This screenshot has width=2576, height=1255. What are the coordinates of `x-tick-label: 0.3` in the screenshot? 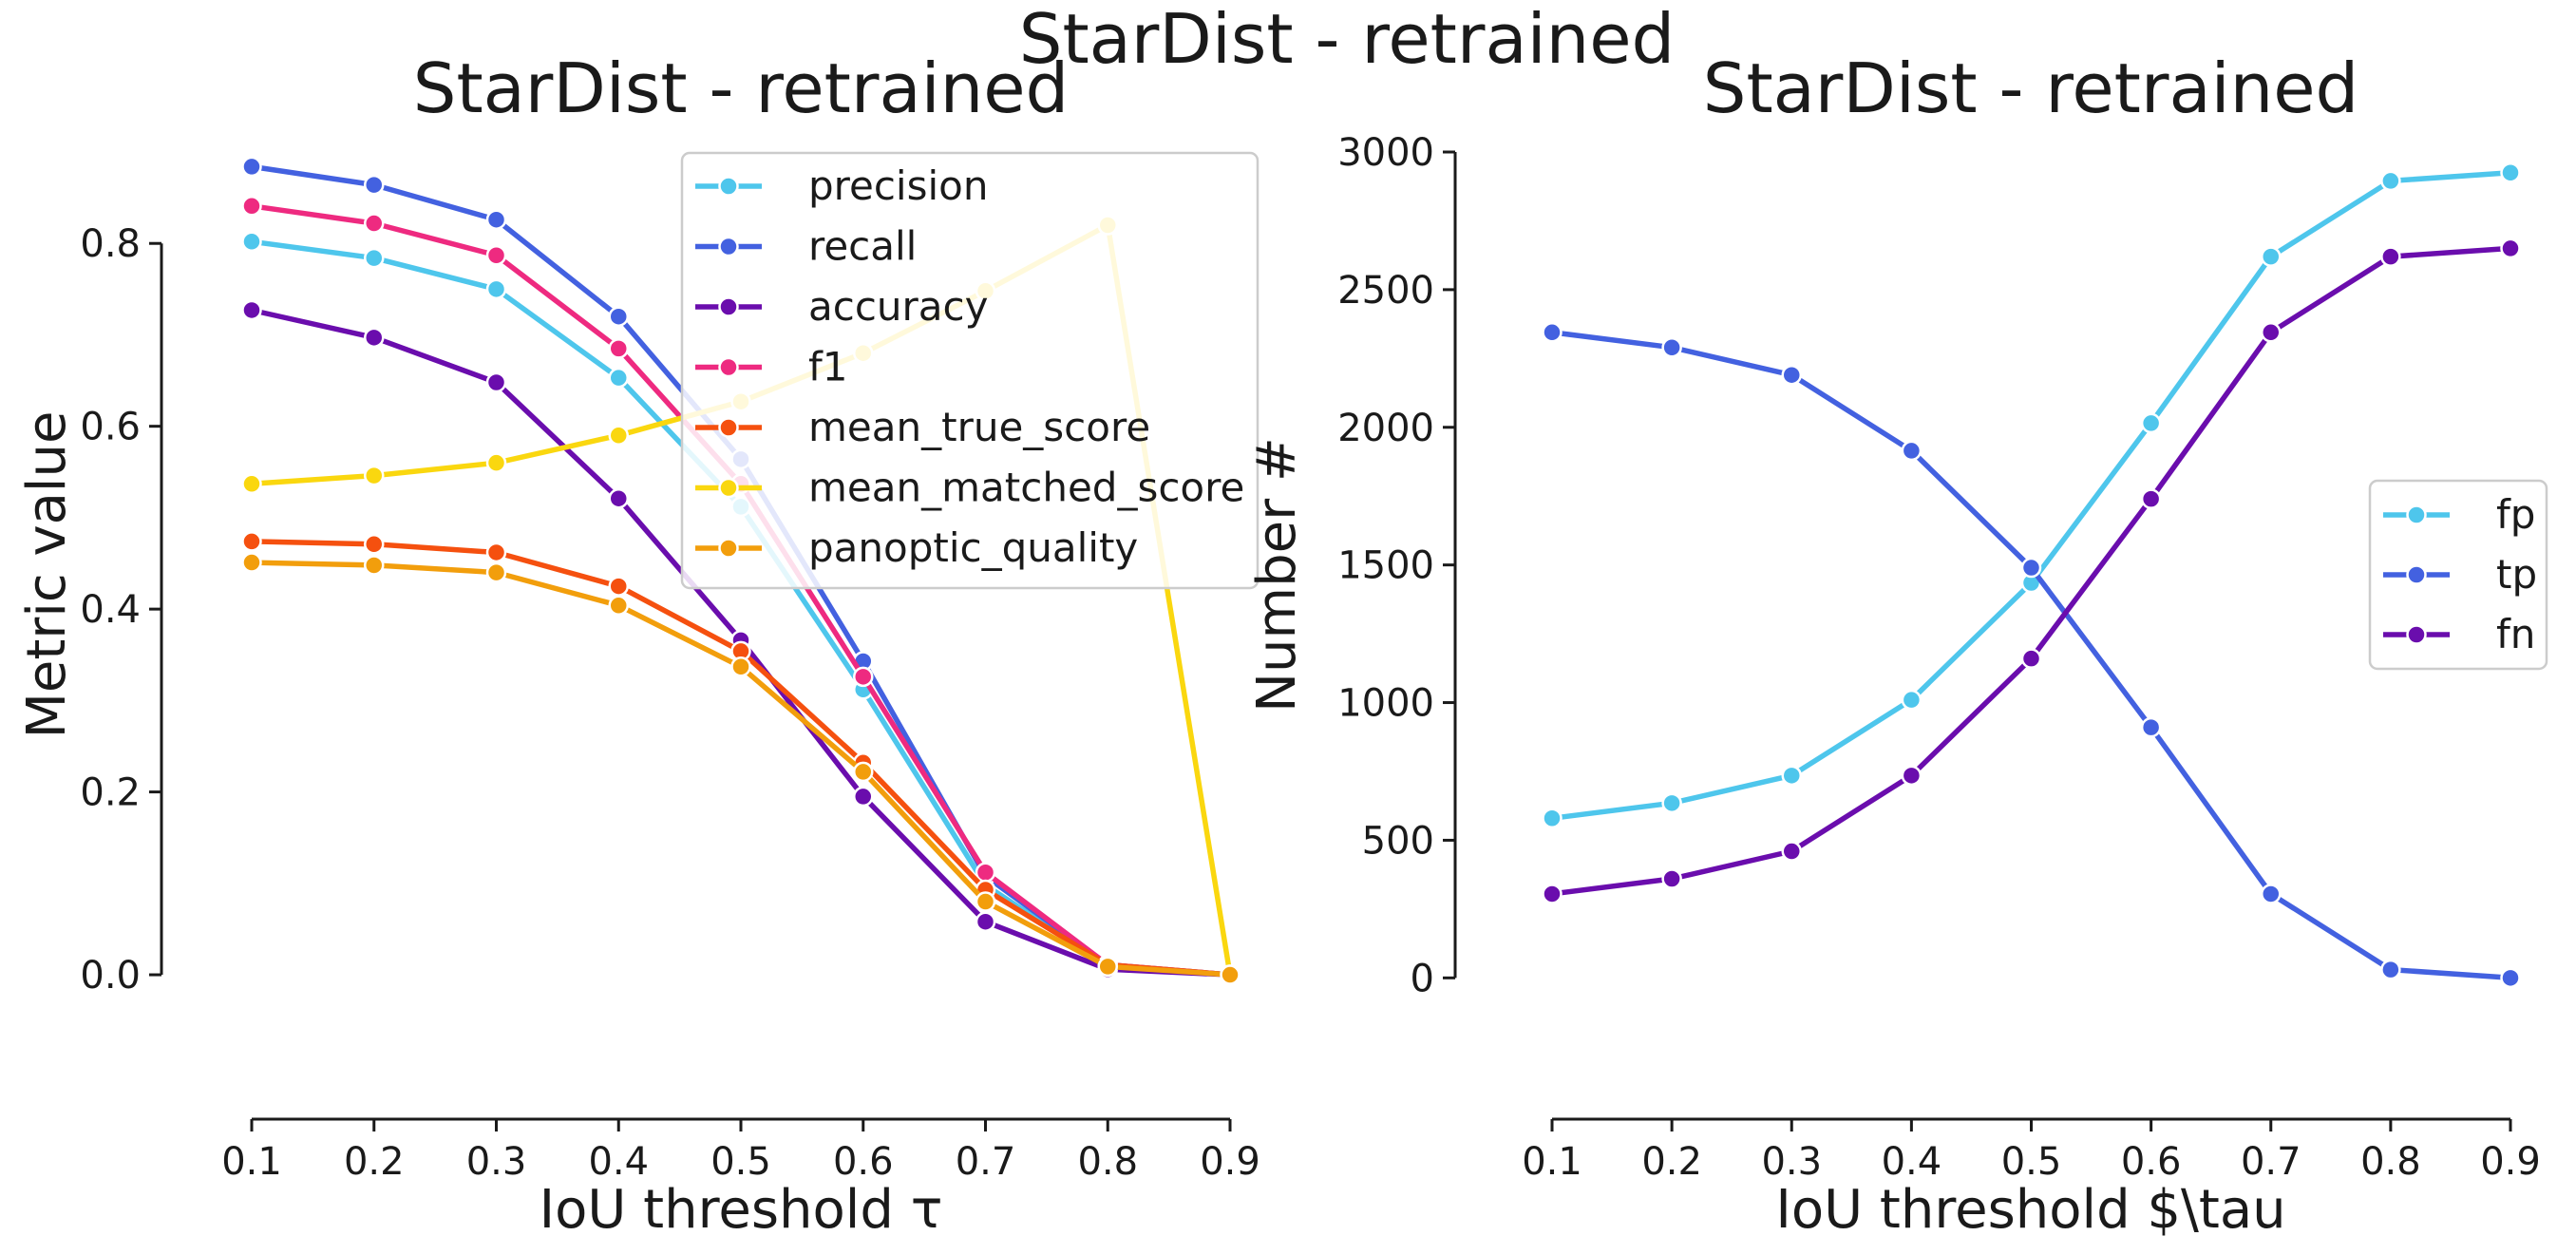 It's located at (1791, 1162).